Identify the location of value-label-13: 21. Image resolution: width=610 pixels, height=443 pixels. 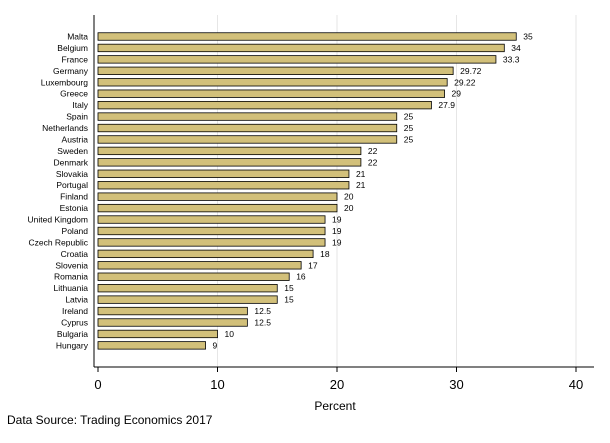
(361, 185).